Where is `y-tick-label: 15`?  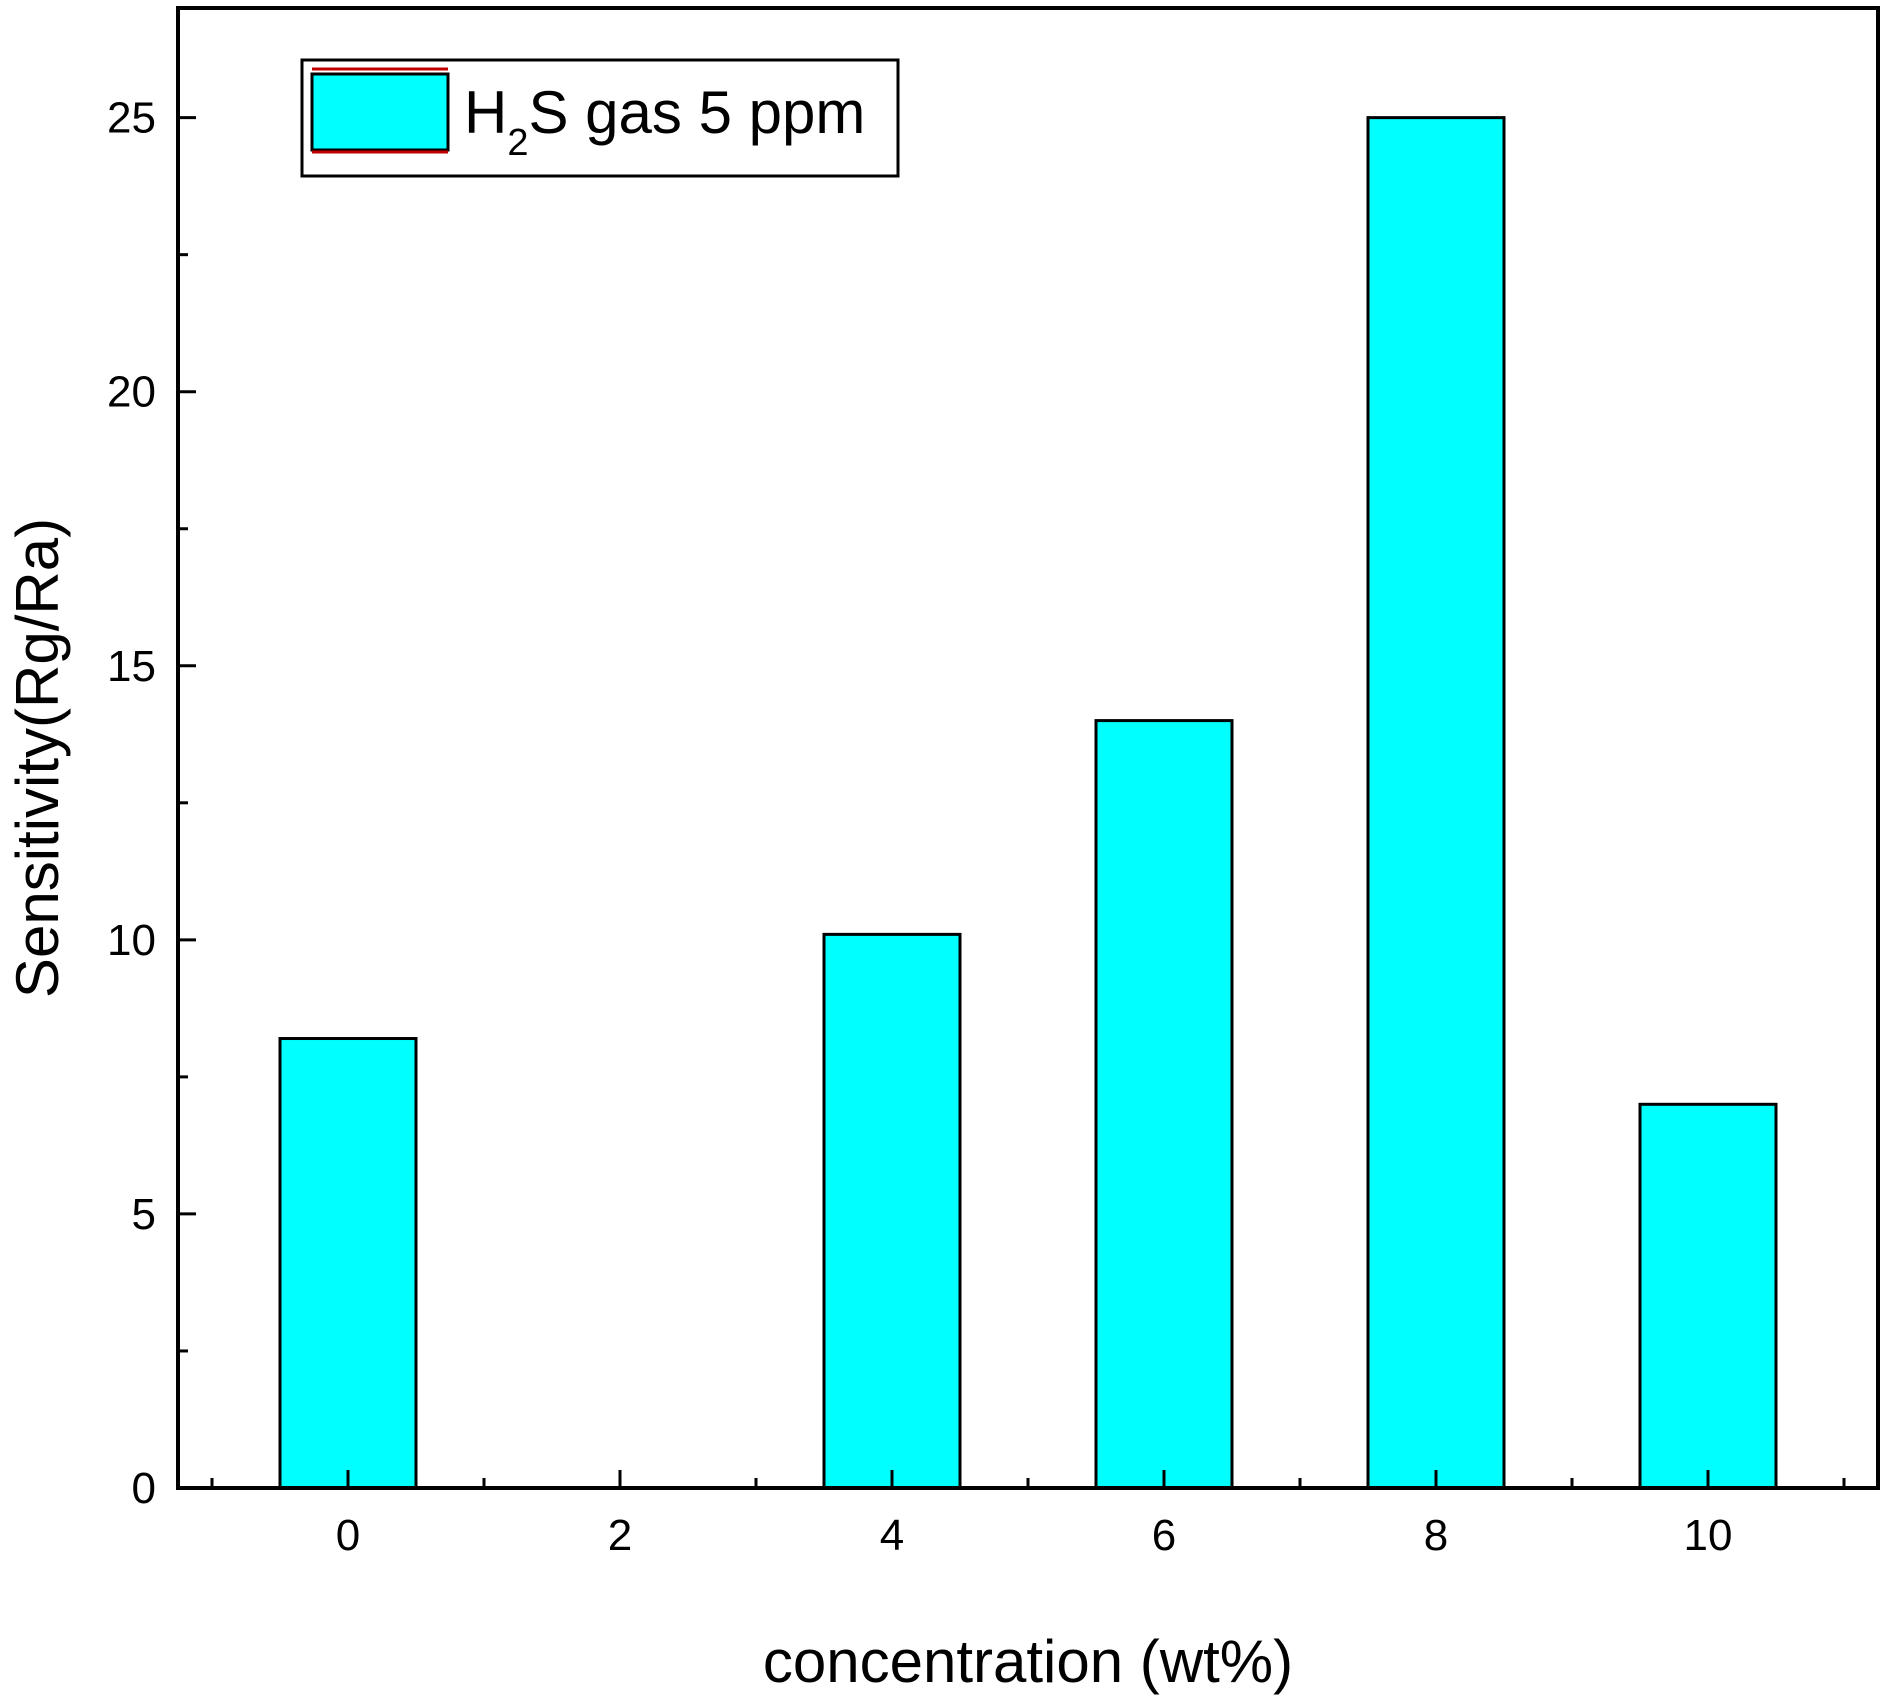
y-tick-label: 15 is located at coordinates (131, 666).